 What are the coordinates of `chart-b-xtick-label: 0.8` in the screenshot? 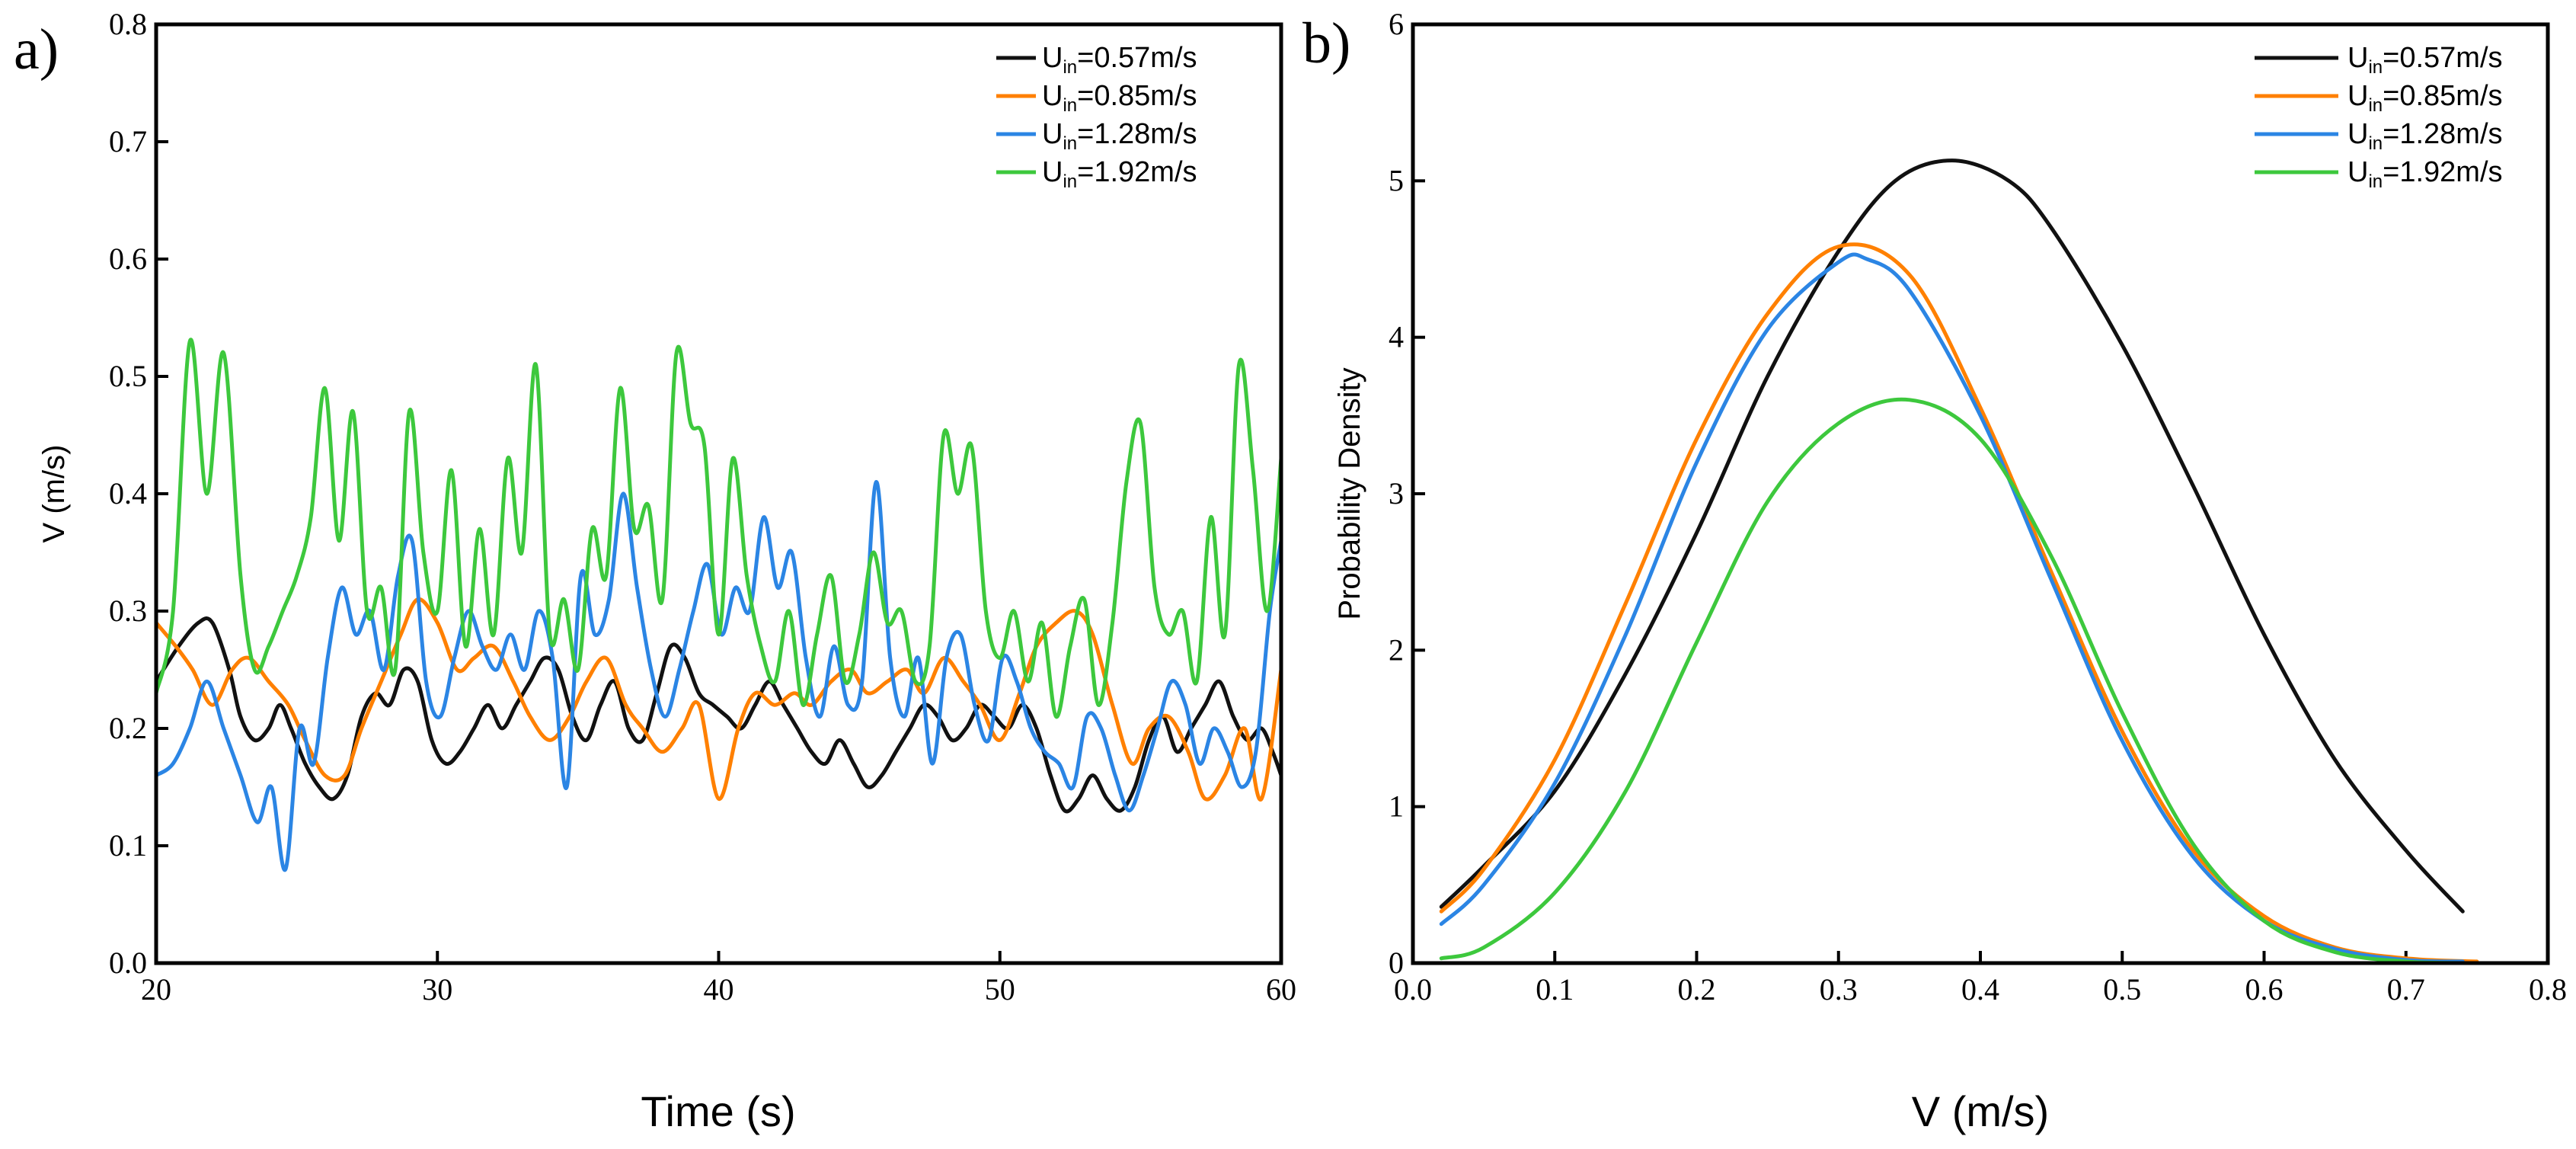 It's located at (2548, 990).